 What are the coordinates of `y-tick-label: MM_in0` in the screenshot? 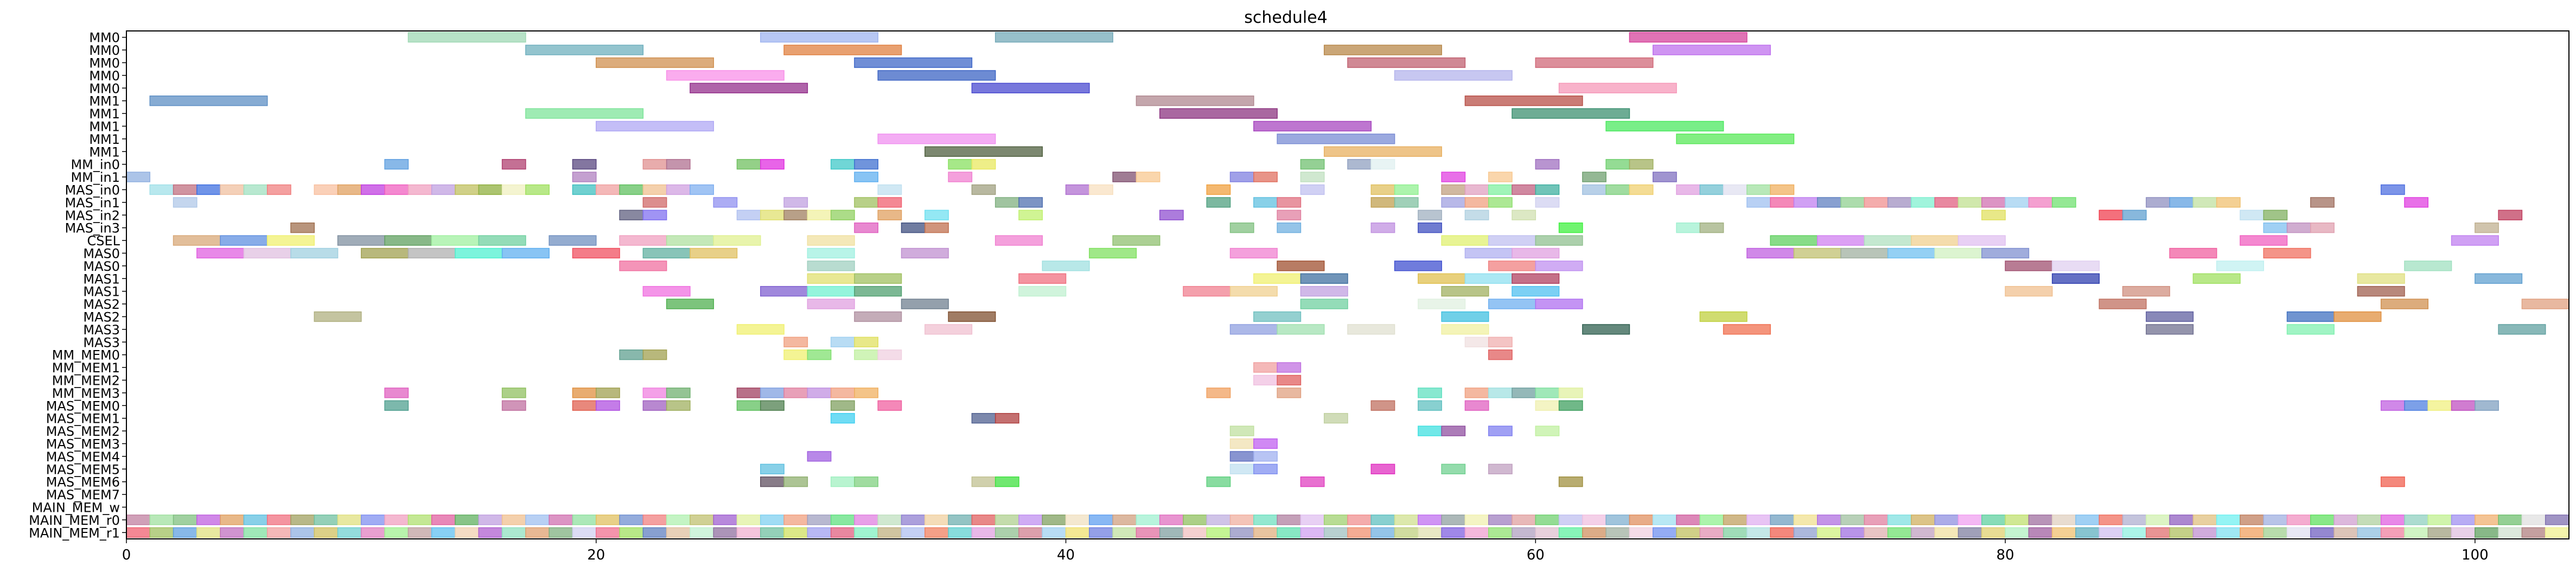 It's located at (95, 165).